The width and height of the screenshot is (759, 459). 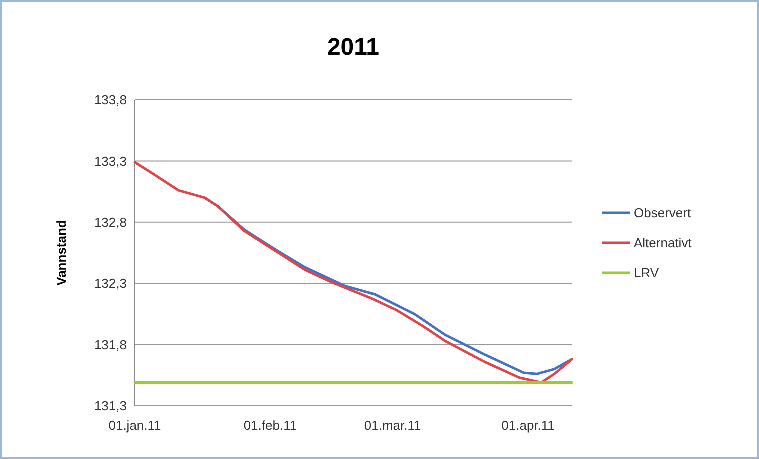 What do you see at coordinates (135, 425) in the screenshot?
I see `x-tick-label: 01.jan.11` at bounding box center [135, 425].